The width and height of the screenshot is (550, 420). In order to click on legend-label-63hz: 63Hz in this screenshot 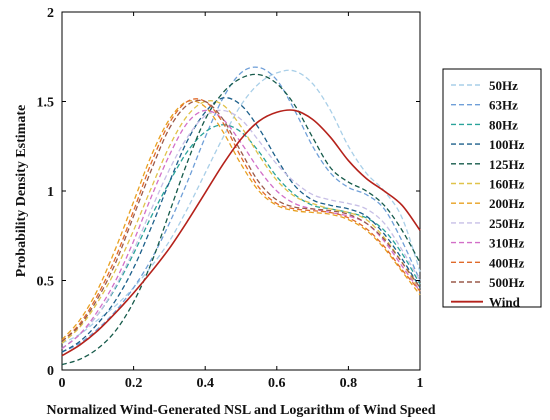, I will do `click(503, 105)`.